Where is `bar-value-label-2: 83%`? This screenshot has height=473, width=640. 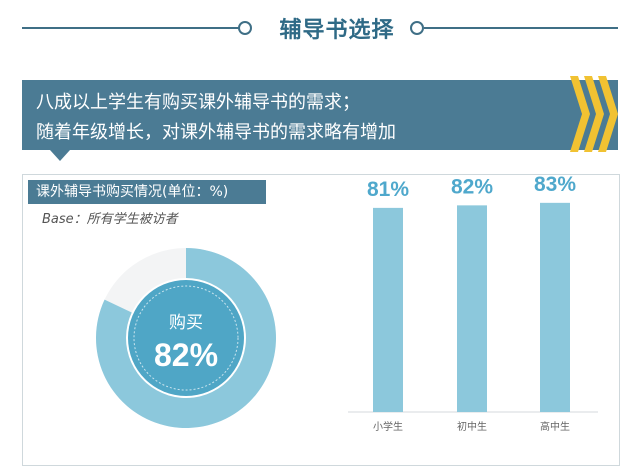 bar-value-label-2: 83% is located at coordinates (555, 184).